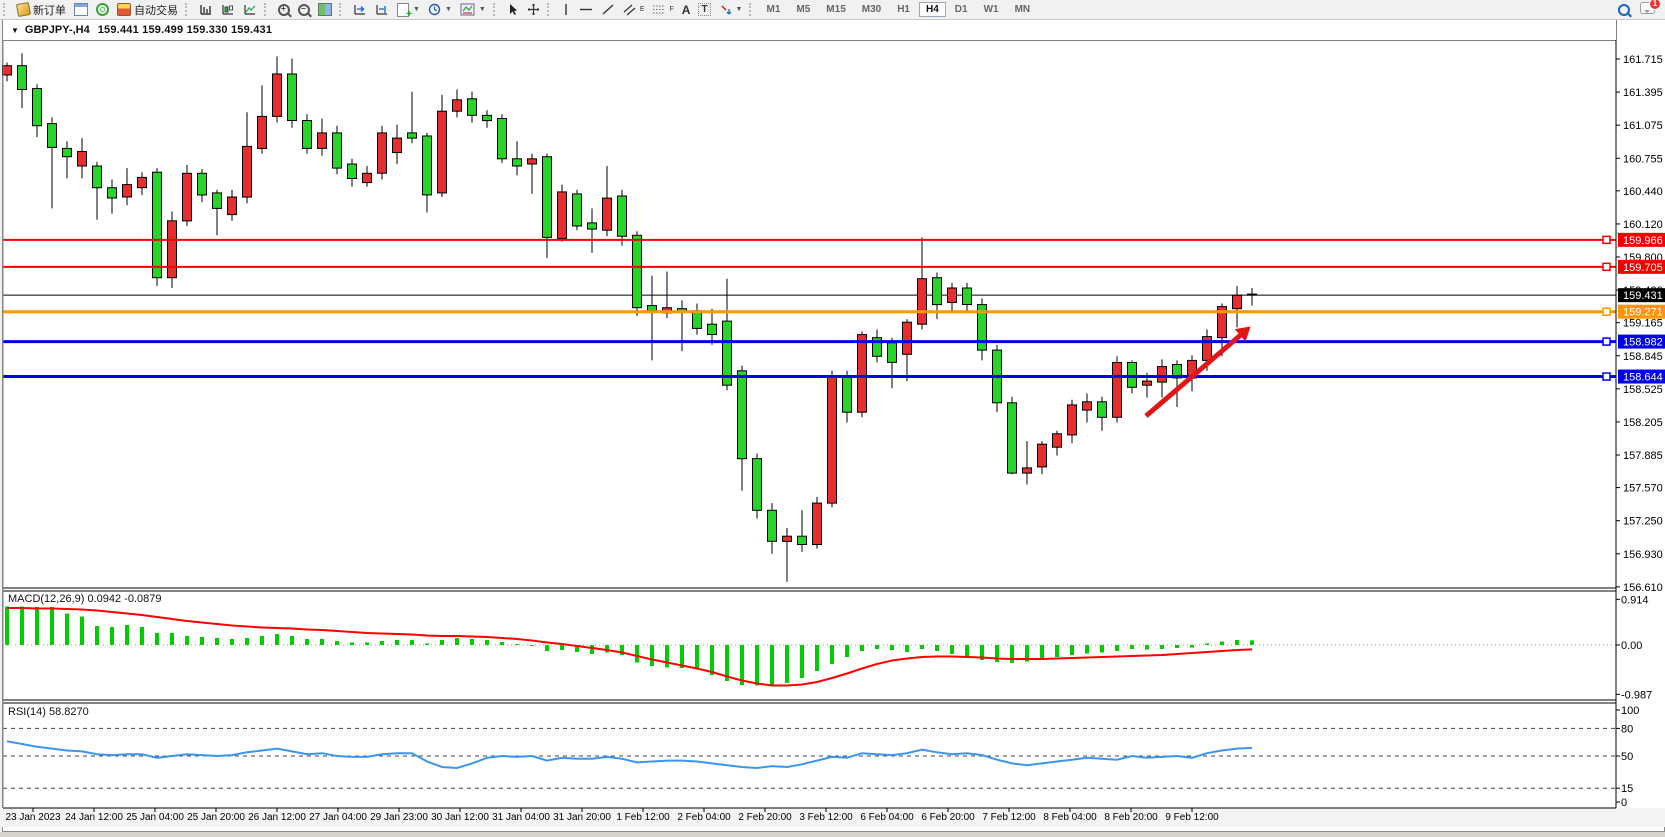  Describe the element at coordinates (85, 599) in the screenshot. I see `macd-indicator-label: MACD(12,26,9) 0.0942 -0.0879` at that location.